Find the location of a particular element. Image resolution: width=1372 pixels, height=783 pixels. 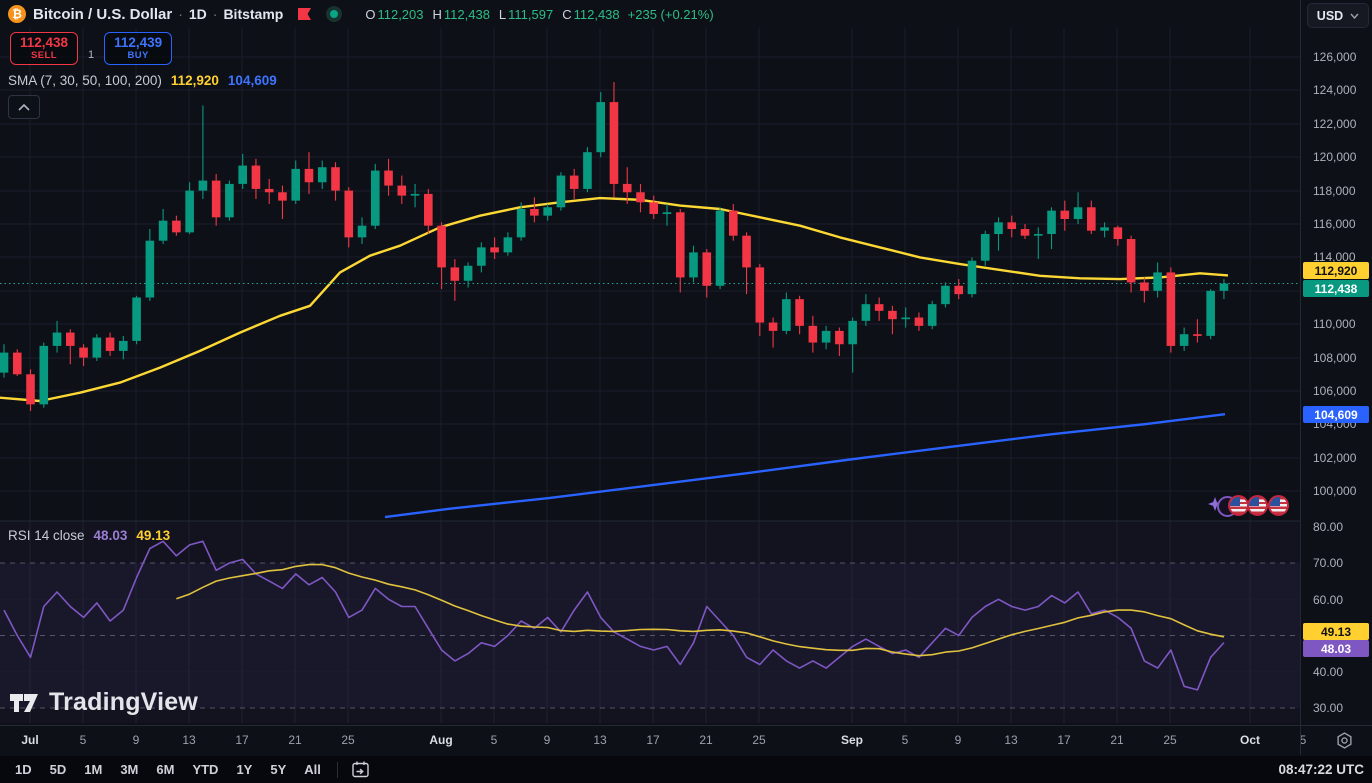

currency-dropdown: USD is located at coordinates (1338, 15).